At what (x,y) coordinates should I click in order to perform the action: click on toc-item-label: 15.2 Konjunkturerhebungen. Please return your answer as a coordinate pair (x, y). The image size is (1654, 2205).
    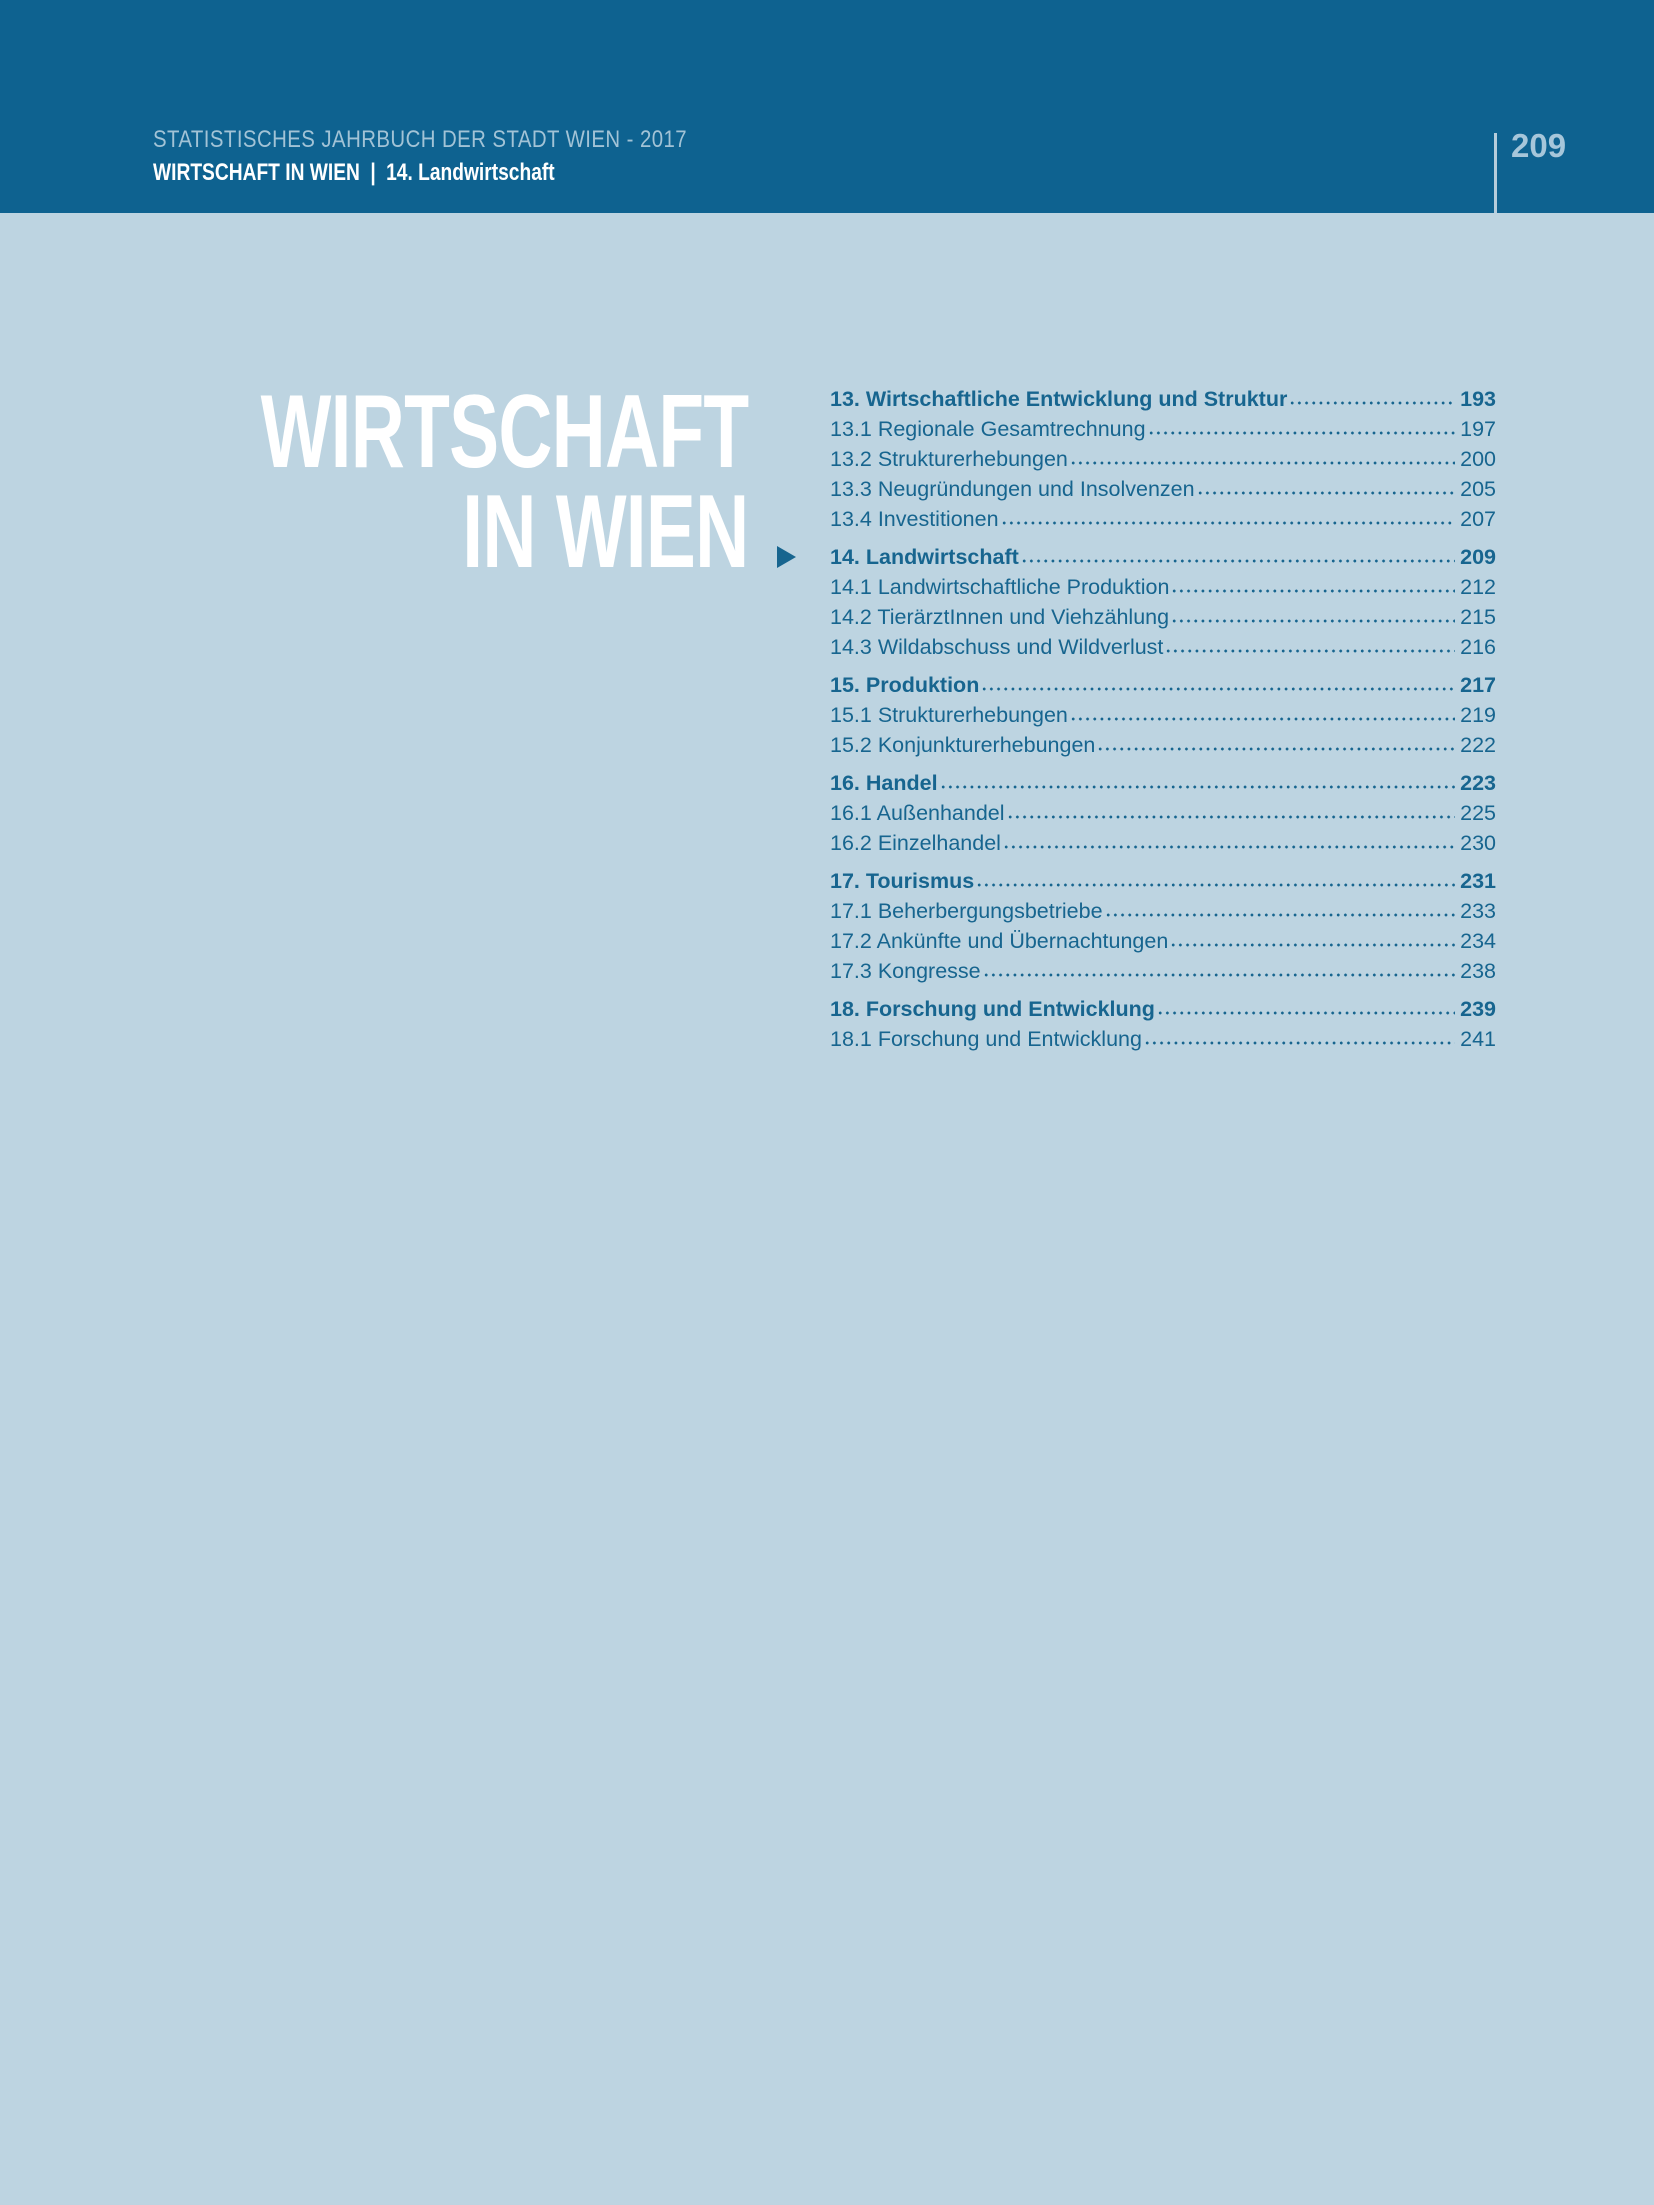
    Looking at the image, I should click on (963, 745).